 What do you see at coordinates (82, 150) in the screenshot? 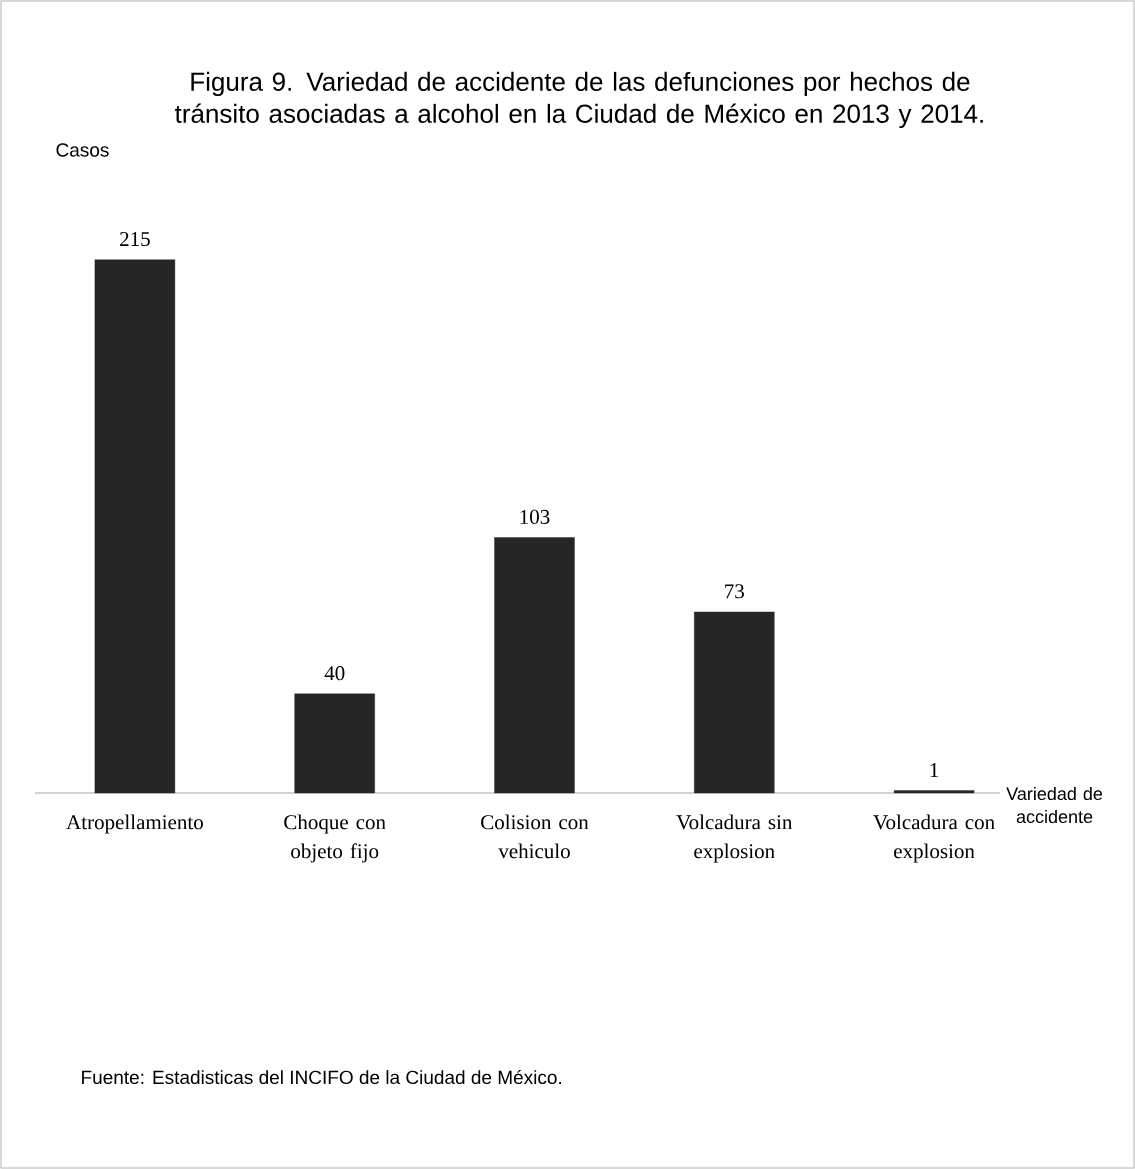
I see `text: Casos` at bounding box center [82, 150].